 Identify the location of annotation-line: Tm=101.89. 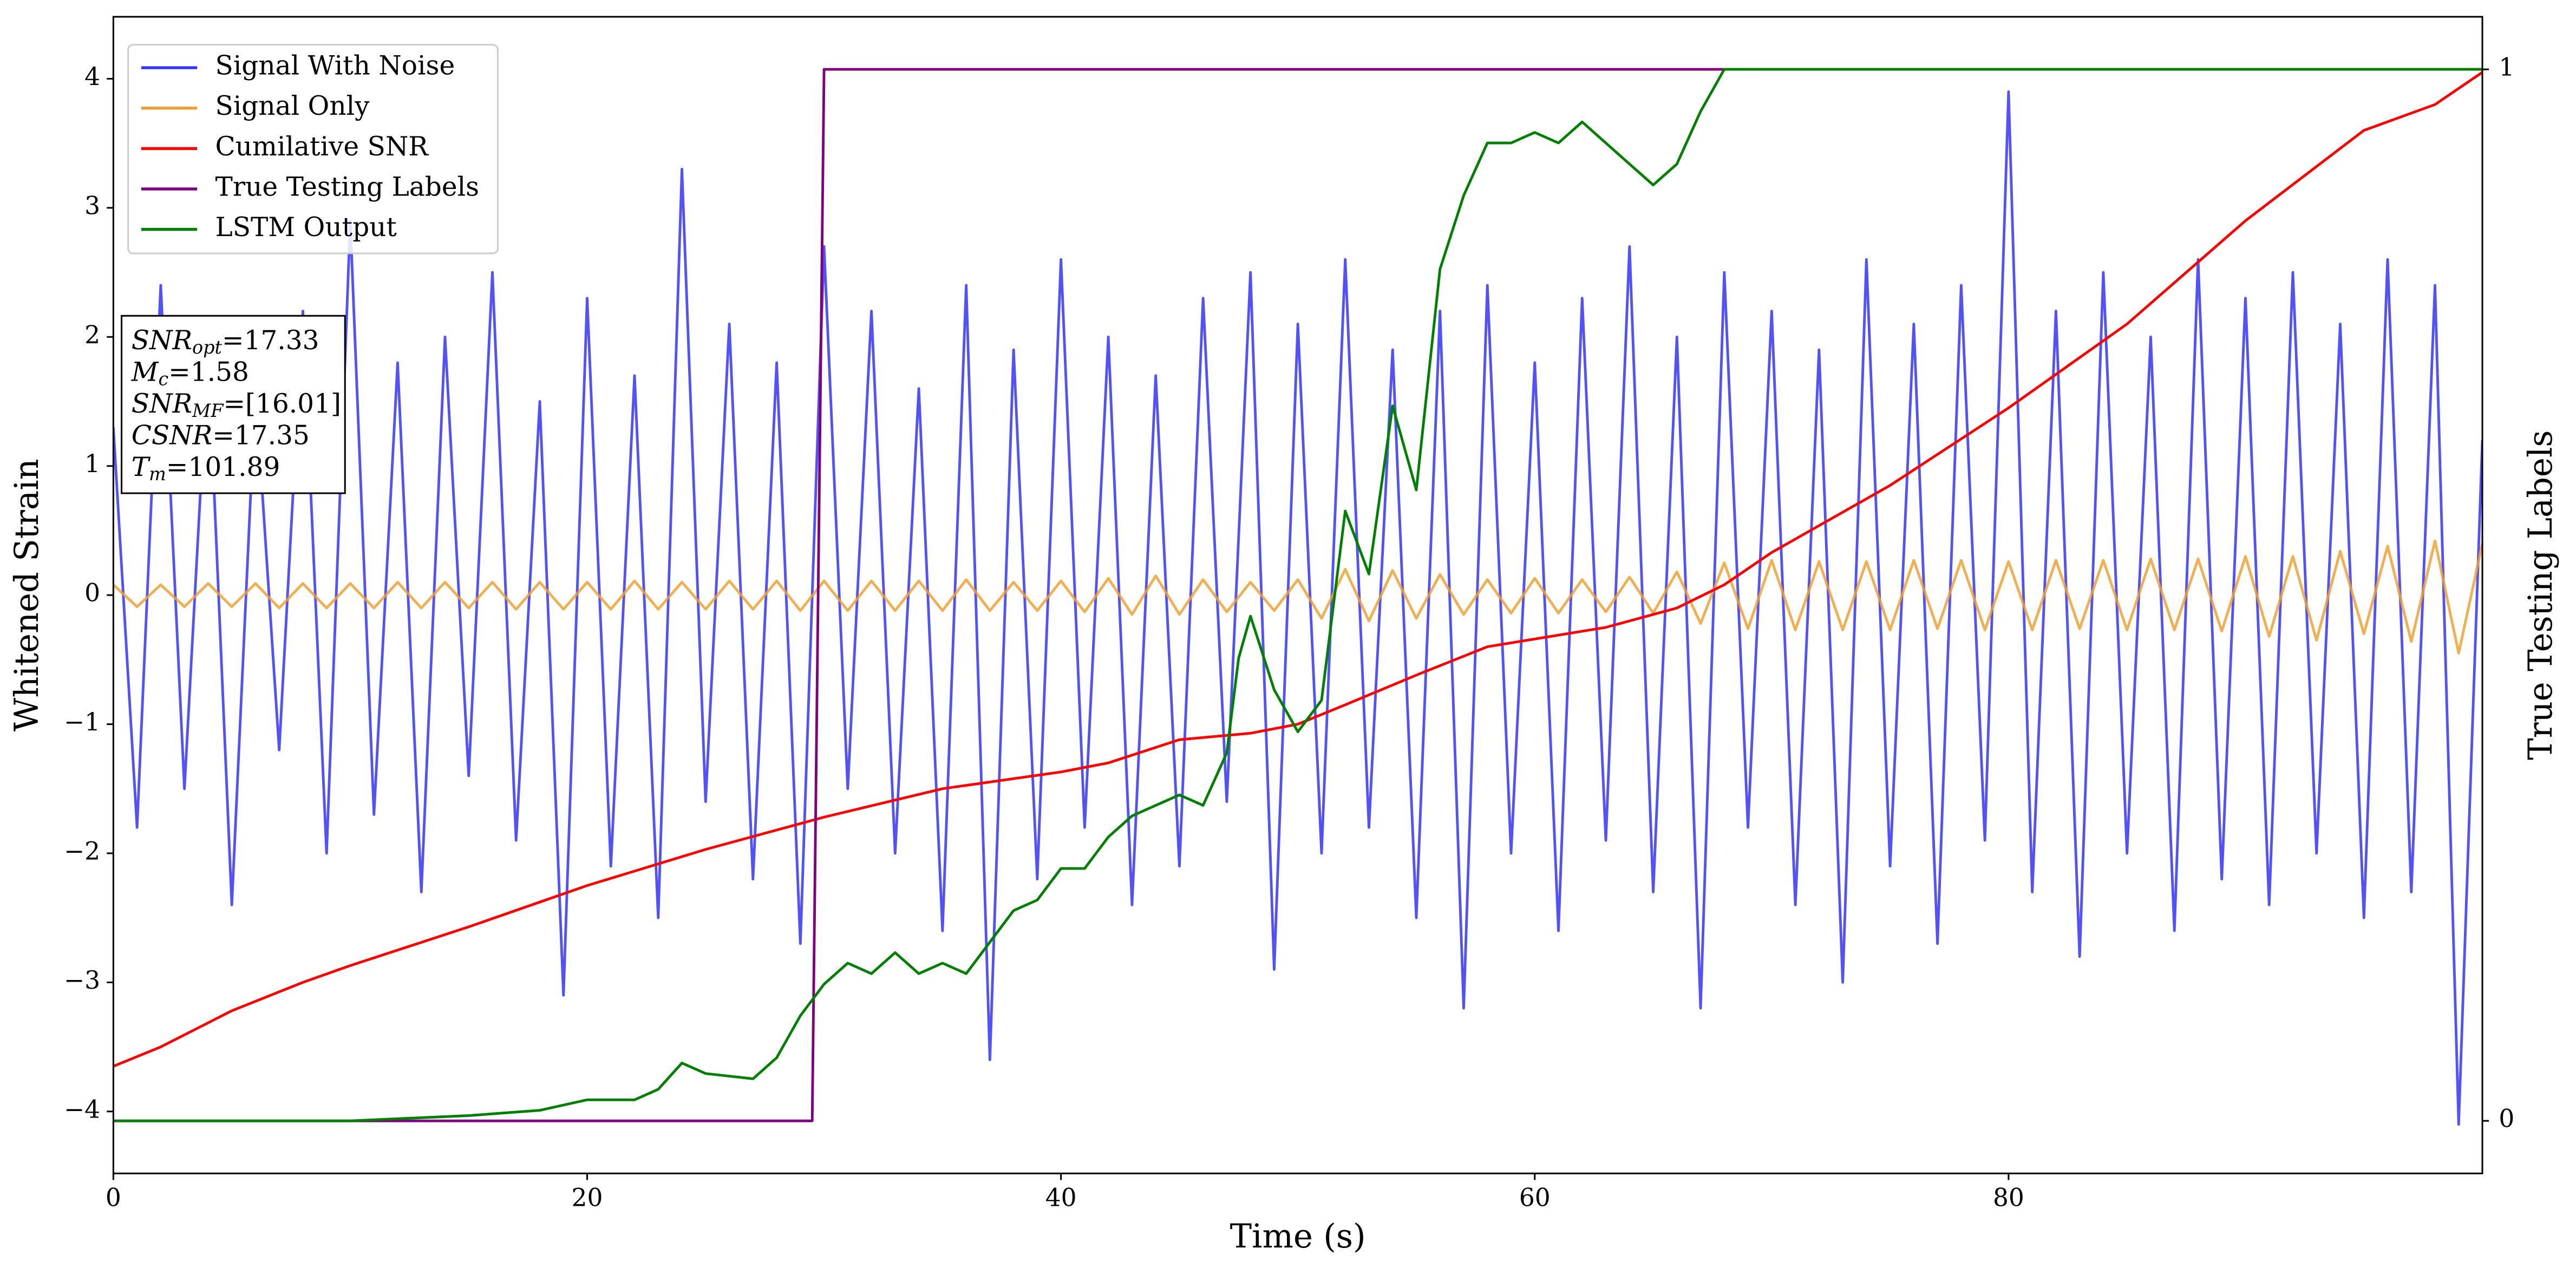
(206, 468).